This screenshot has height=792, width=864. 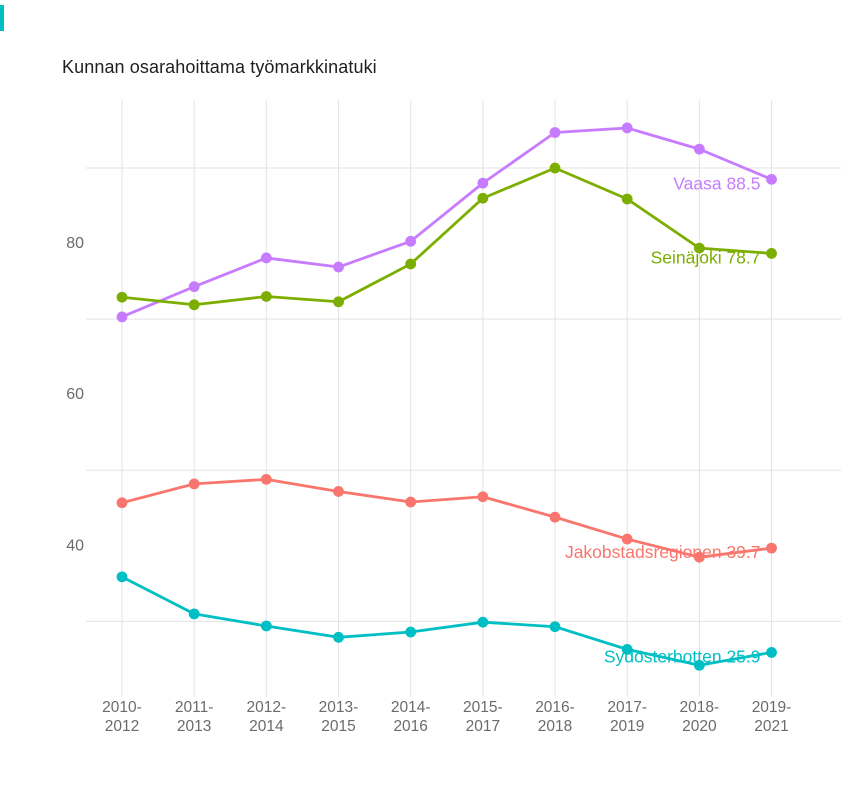 I want to click on page-accent-mark, so click(x=2, y=18).